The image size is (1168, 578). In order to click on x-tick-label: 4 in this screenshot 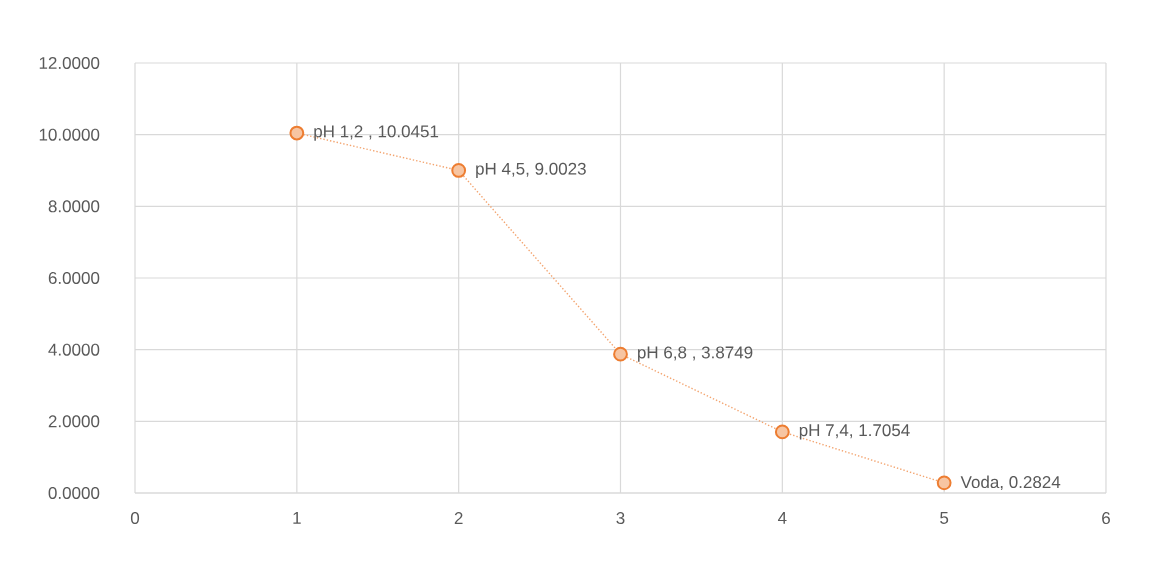, I will do `click(782, 518)`.